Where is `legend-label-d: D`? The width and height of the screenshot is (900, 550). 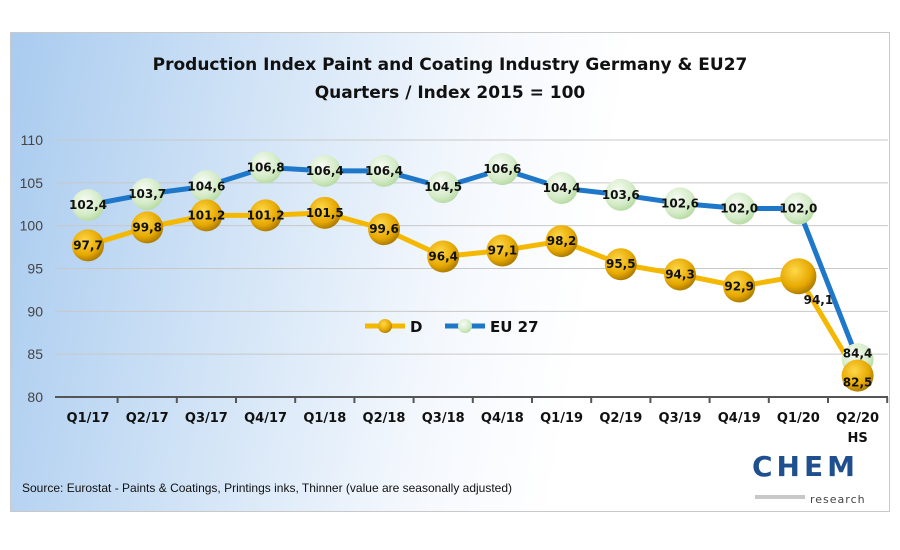 legend-label-d: D is located at coordinates (416, 327).